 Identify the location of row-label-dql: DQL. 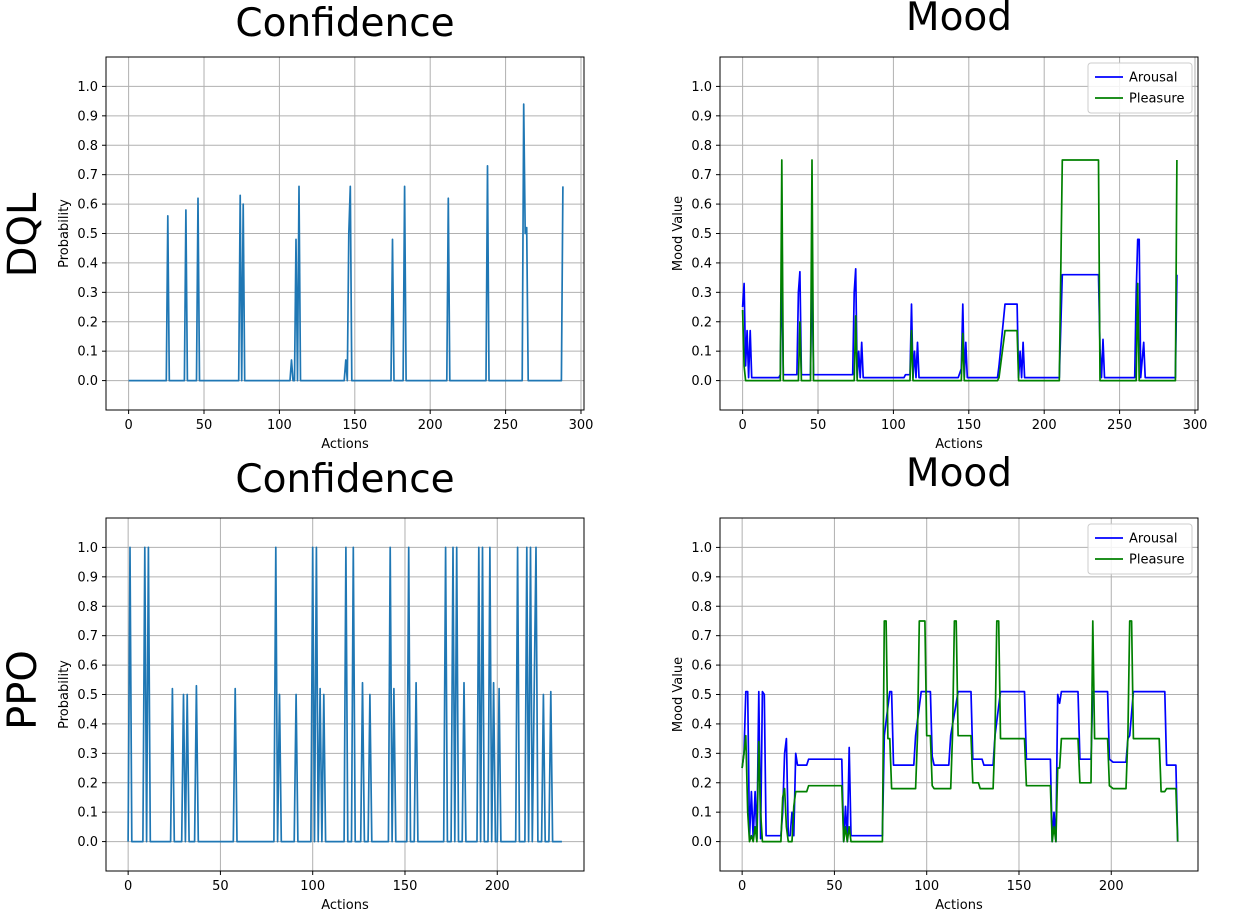
(23, 234).